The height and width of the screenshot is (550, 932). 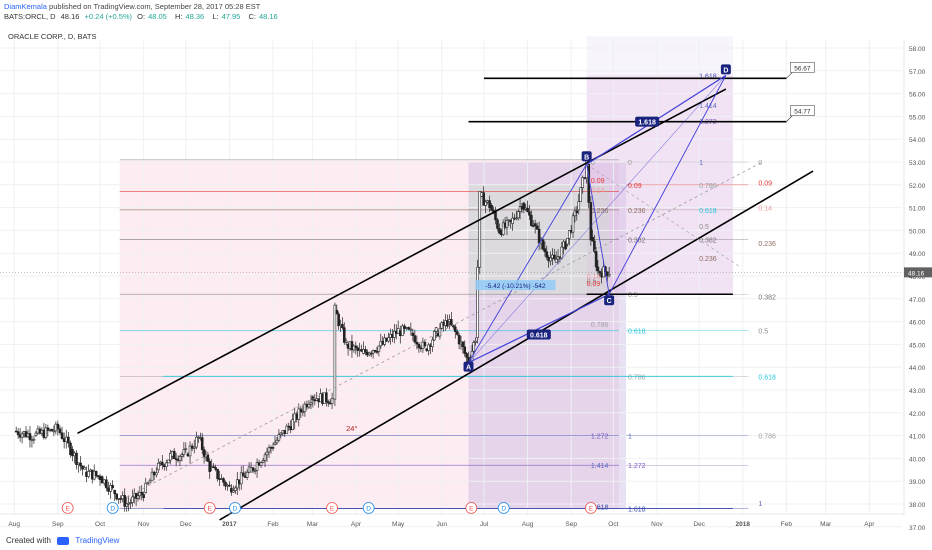 I want to click on fib-label-left: 1.272, so click(x=637, y=466).